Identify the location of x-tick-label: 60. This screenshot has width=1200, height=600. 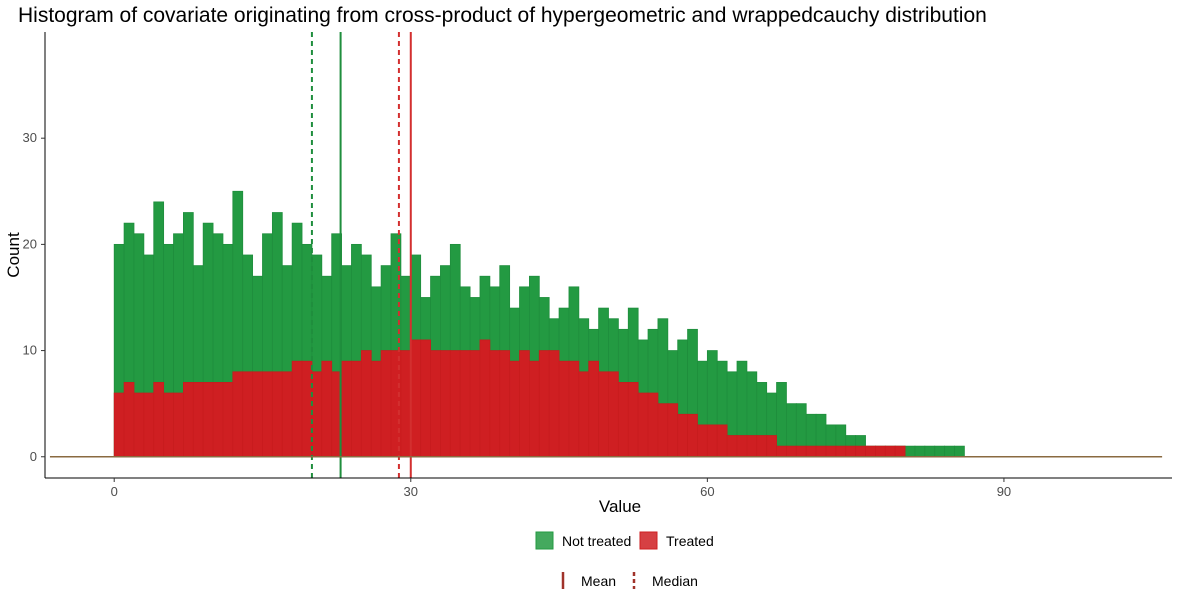
(707, 491).